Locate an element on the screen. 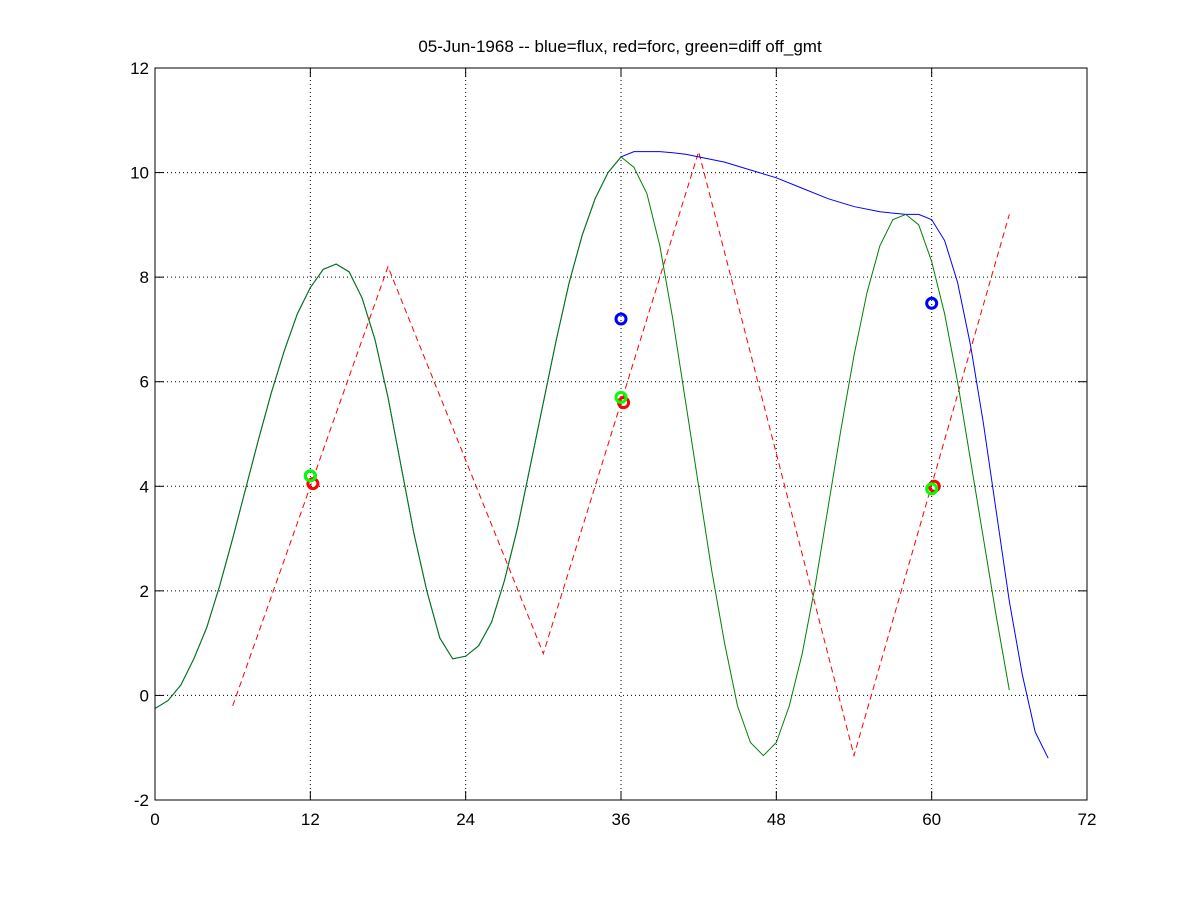 This screenshot has height=900, width=1200. x-tick-label: 48 is located at coordinates (776, 819).